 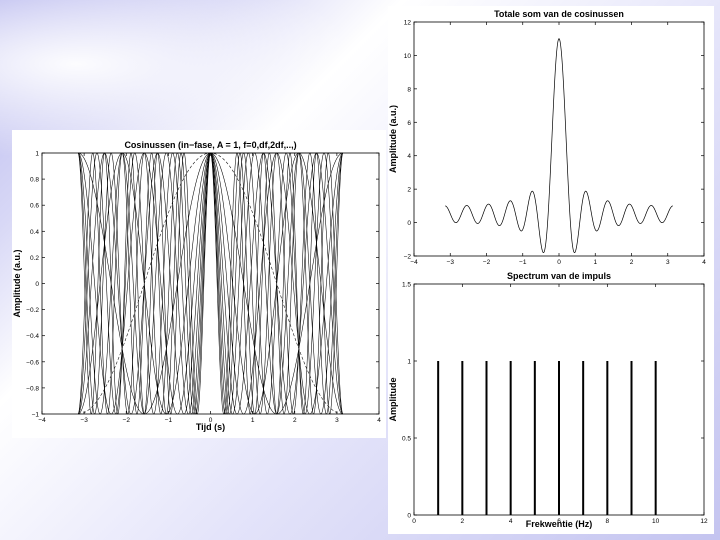 What do you see at coordinates (408, 23) in the screenshot?
I see `y-tick-label: 12` at bounding box center [408, 23].